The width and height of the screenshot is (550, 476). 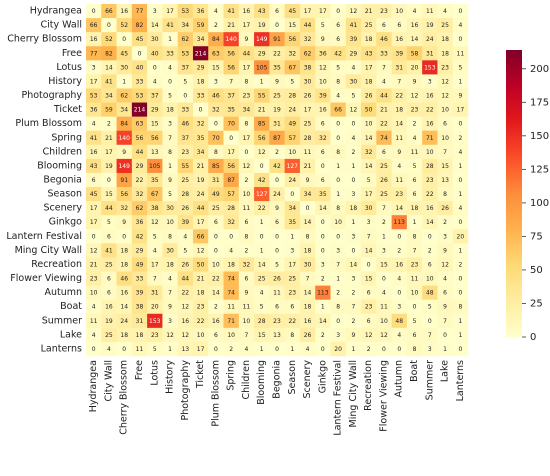 What do you see at coordinates (430, 293) in the screenshot?
I see `cell-value: 48` at bounding box center [430, 293].